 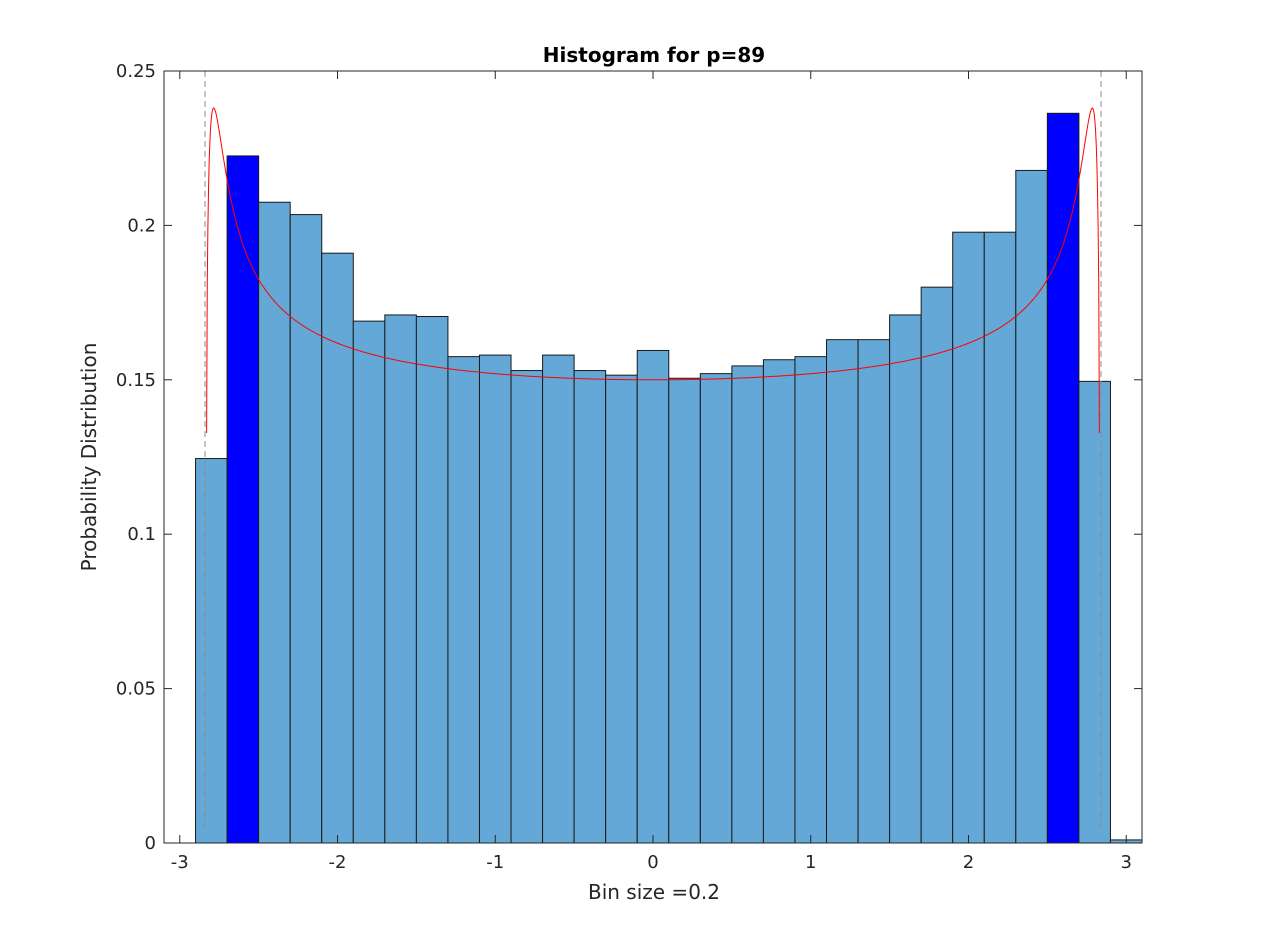 What do you see at coordinates (180, 862) in the screenshot?
I see `x-tick-label: -3` at bounding box center [180, 862].